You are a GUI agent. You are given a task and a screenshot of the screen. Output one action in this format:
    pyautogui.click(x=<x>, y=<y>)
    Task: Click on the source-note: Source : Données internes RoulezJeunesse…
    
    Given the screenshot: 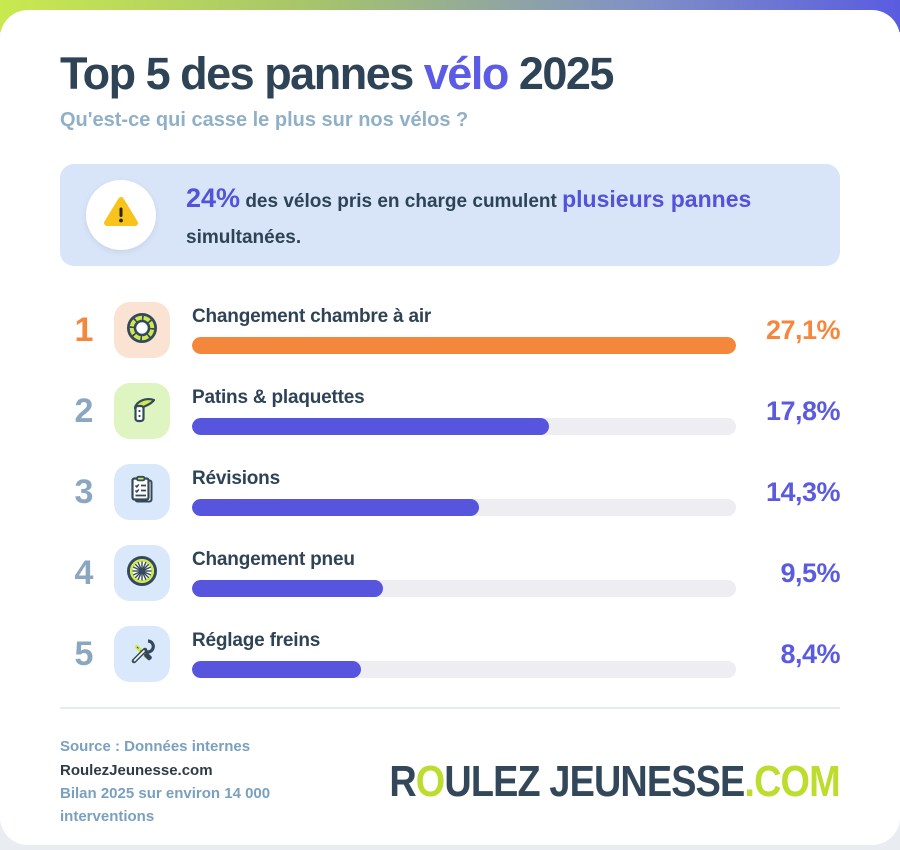 What is the action you would take?
    pyautogui.click(x=188, y=781)
    